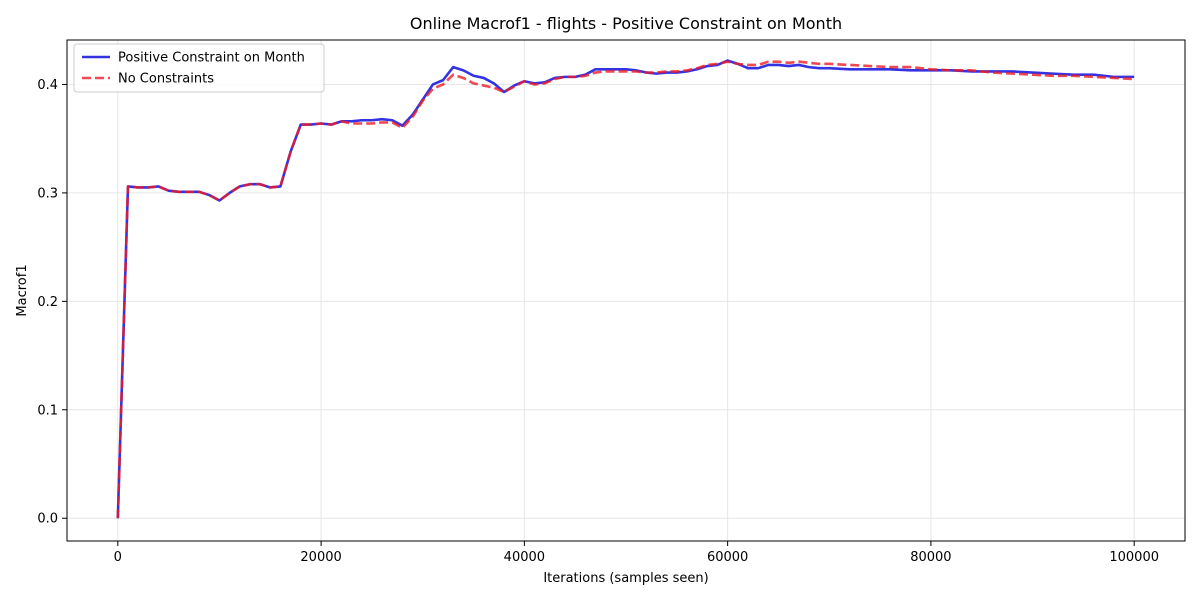  Describe the element at coordinates (47, 519) in the screenshot. I see `y-tick-label: 0.0` at that location.